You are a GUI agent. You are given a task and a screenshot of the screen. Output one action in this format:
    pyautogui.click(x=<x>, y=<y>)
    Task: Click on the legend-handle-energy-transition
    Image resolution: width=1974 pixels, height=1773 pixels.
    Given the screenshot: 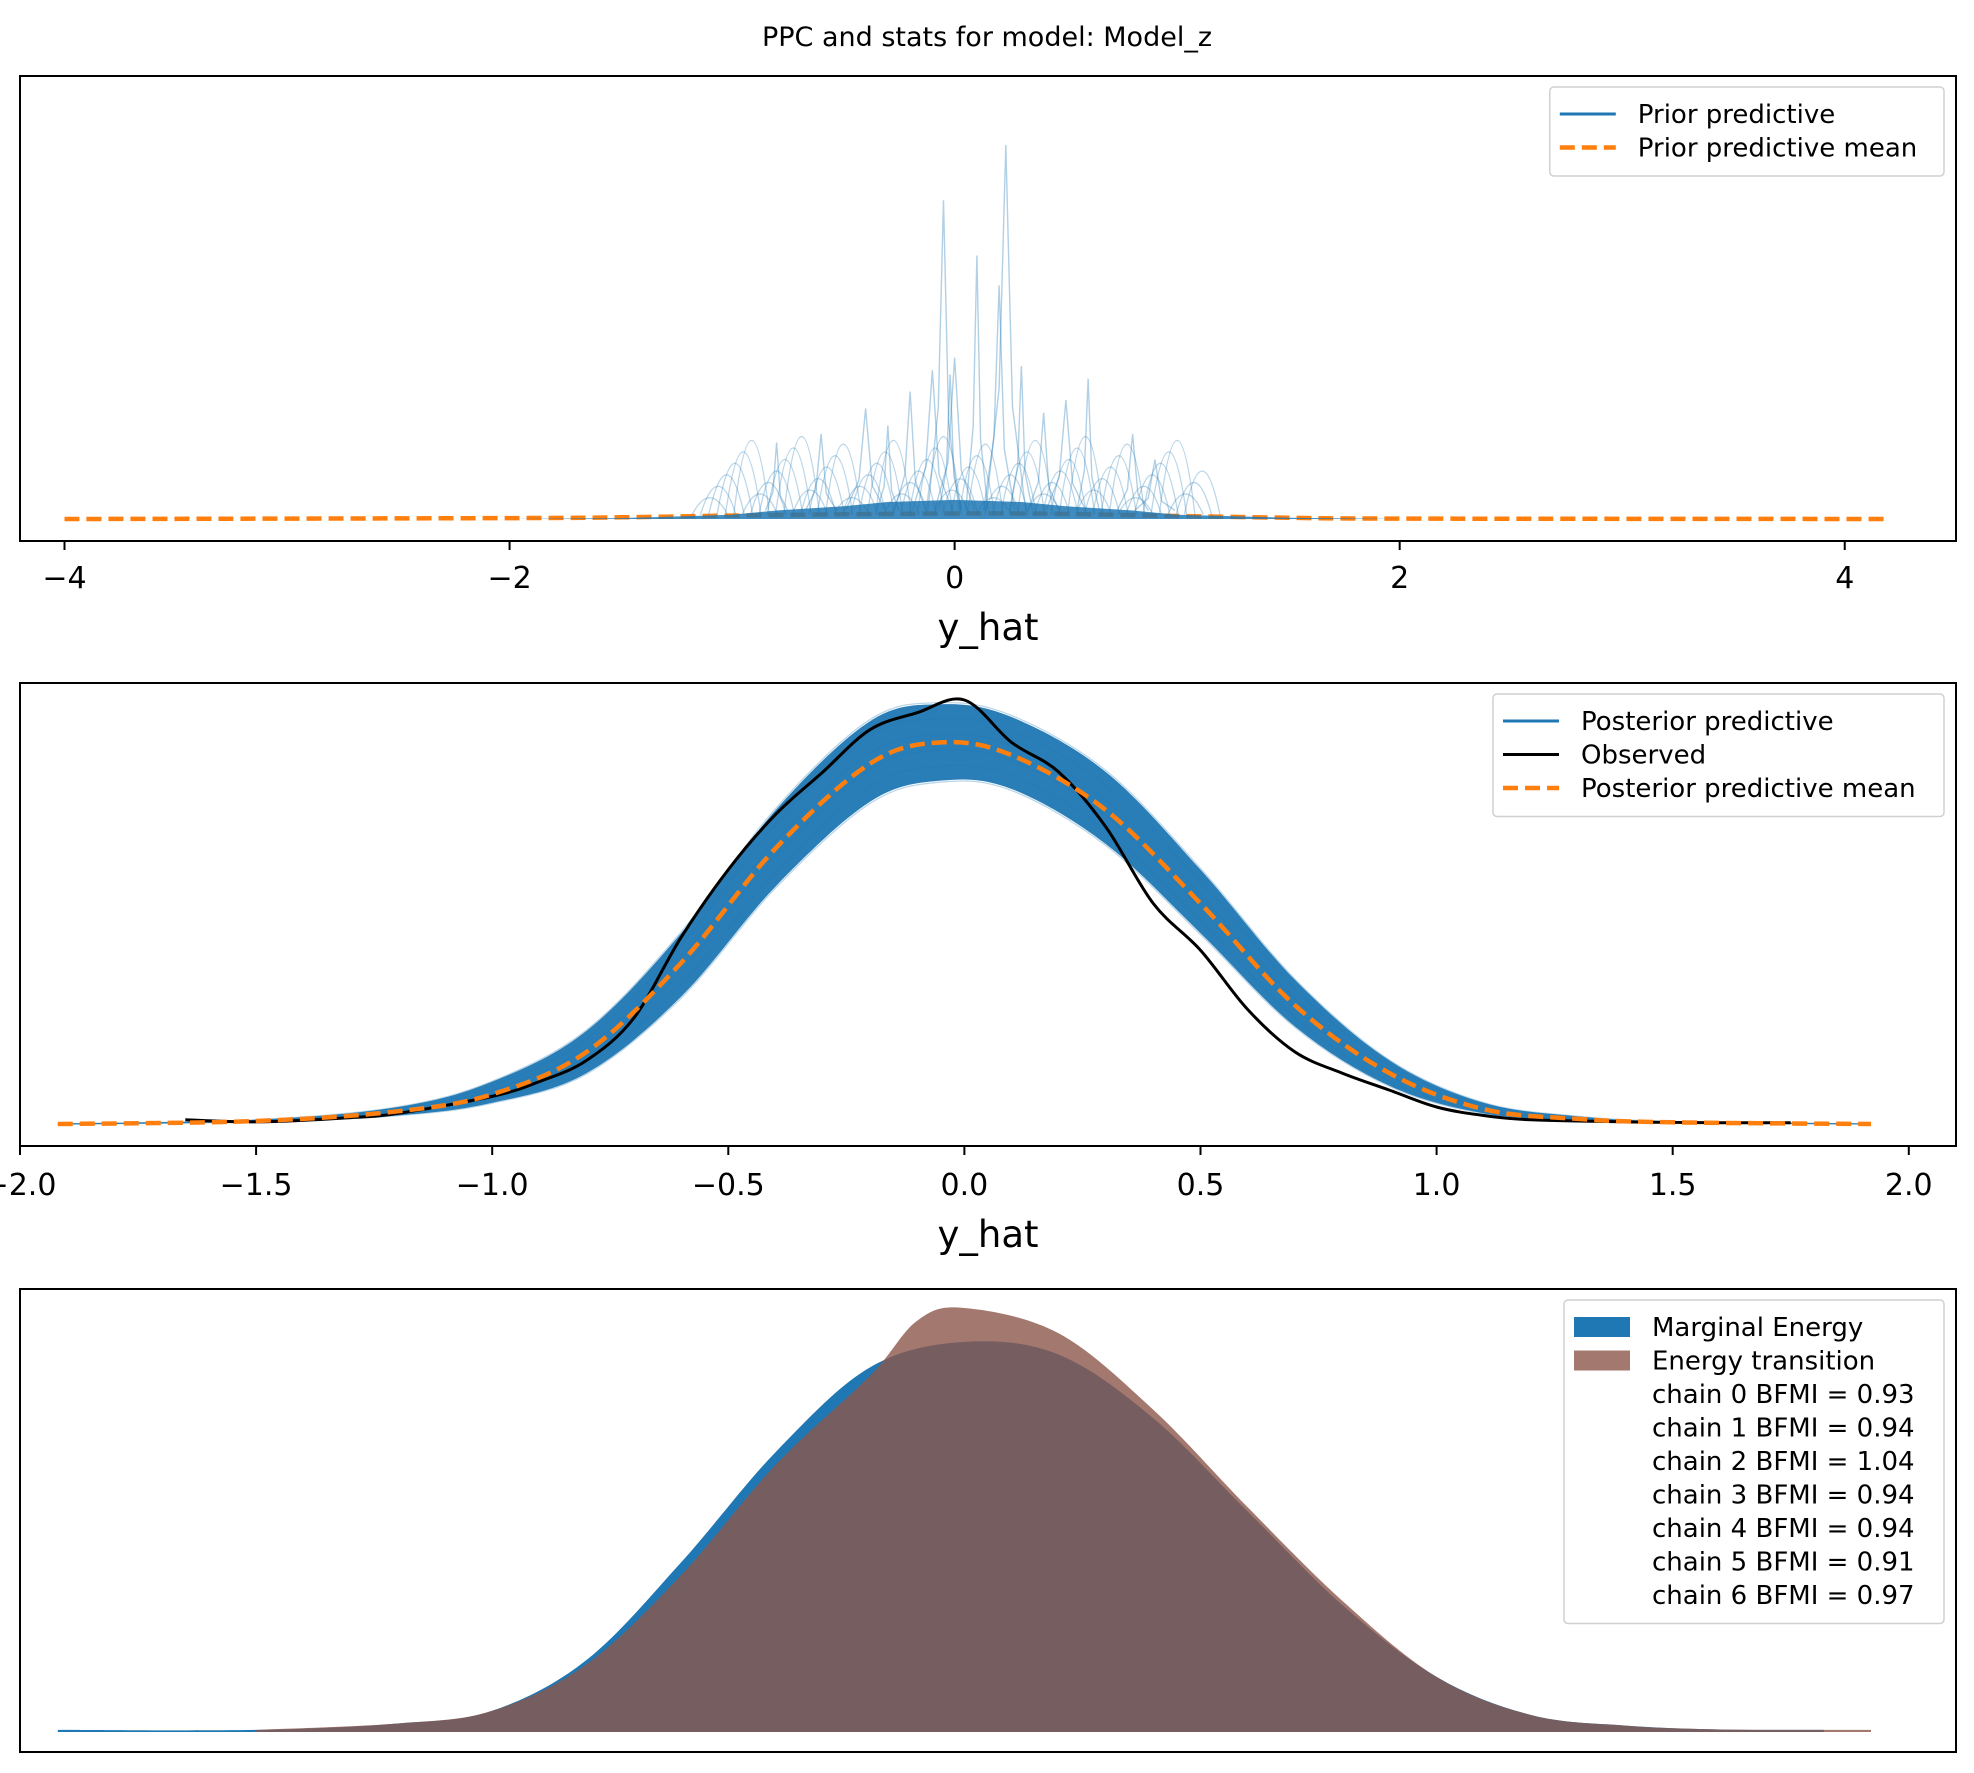 What is the action you would take?
    pyautogui.click(x=1602, y=1360)
    